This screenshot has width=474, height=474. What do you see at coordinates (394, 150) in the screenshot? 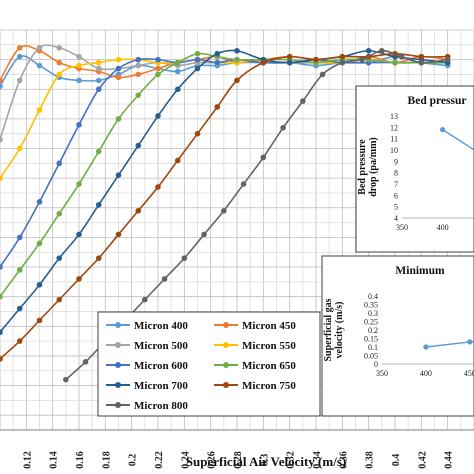
I see `inset-y-tick-label: 10` at bounding box center [394, 150].